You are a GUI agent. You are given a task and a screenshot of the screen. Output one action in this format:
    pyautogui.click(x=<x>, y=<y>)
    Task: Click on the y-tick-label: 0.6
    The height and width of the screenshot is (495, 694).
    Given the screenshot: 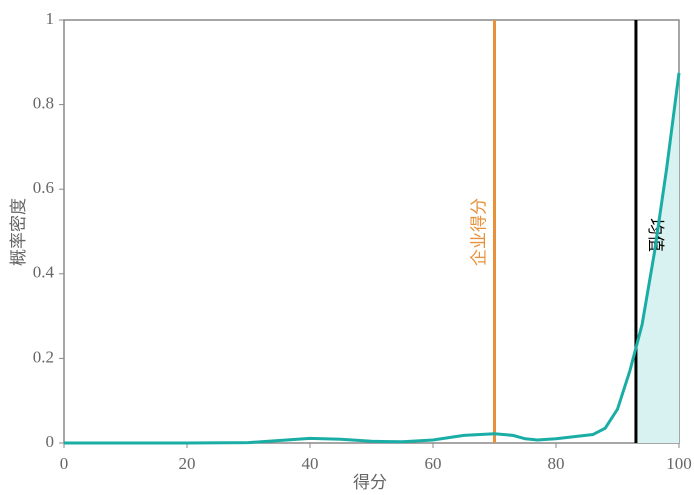 What is the action you would take?
    pyautogui.click(x=43, y=187)
    